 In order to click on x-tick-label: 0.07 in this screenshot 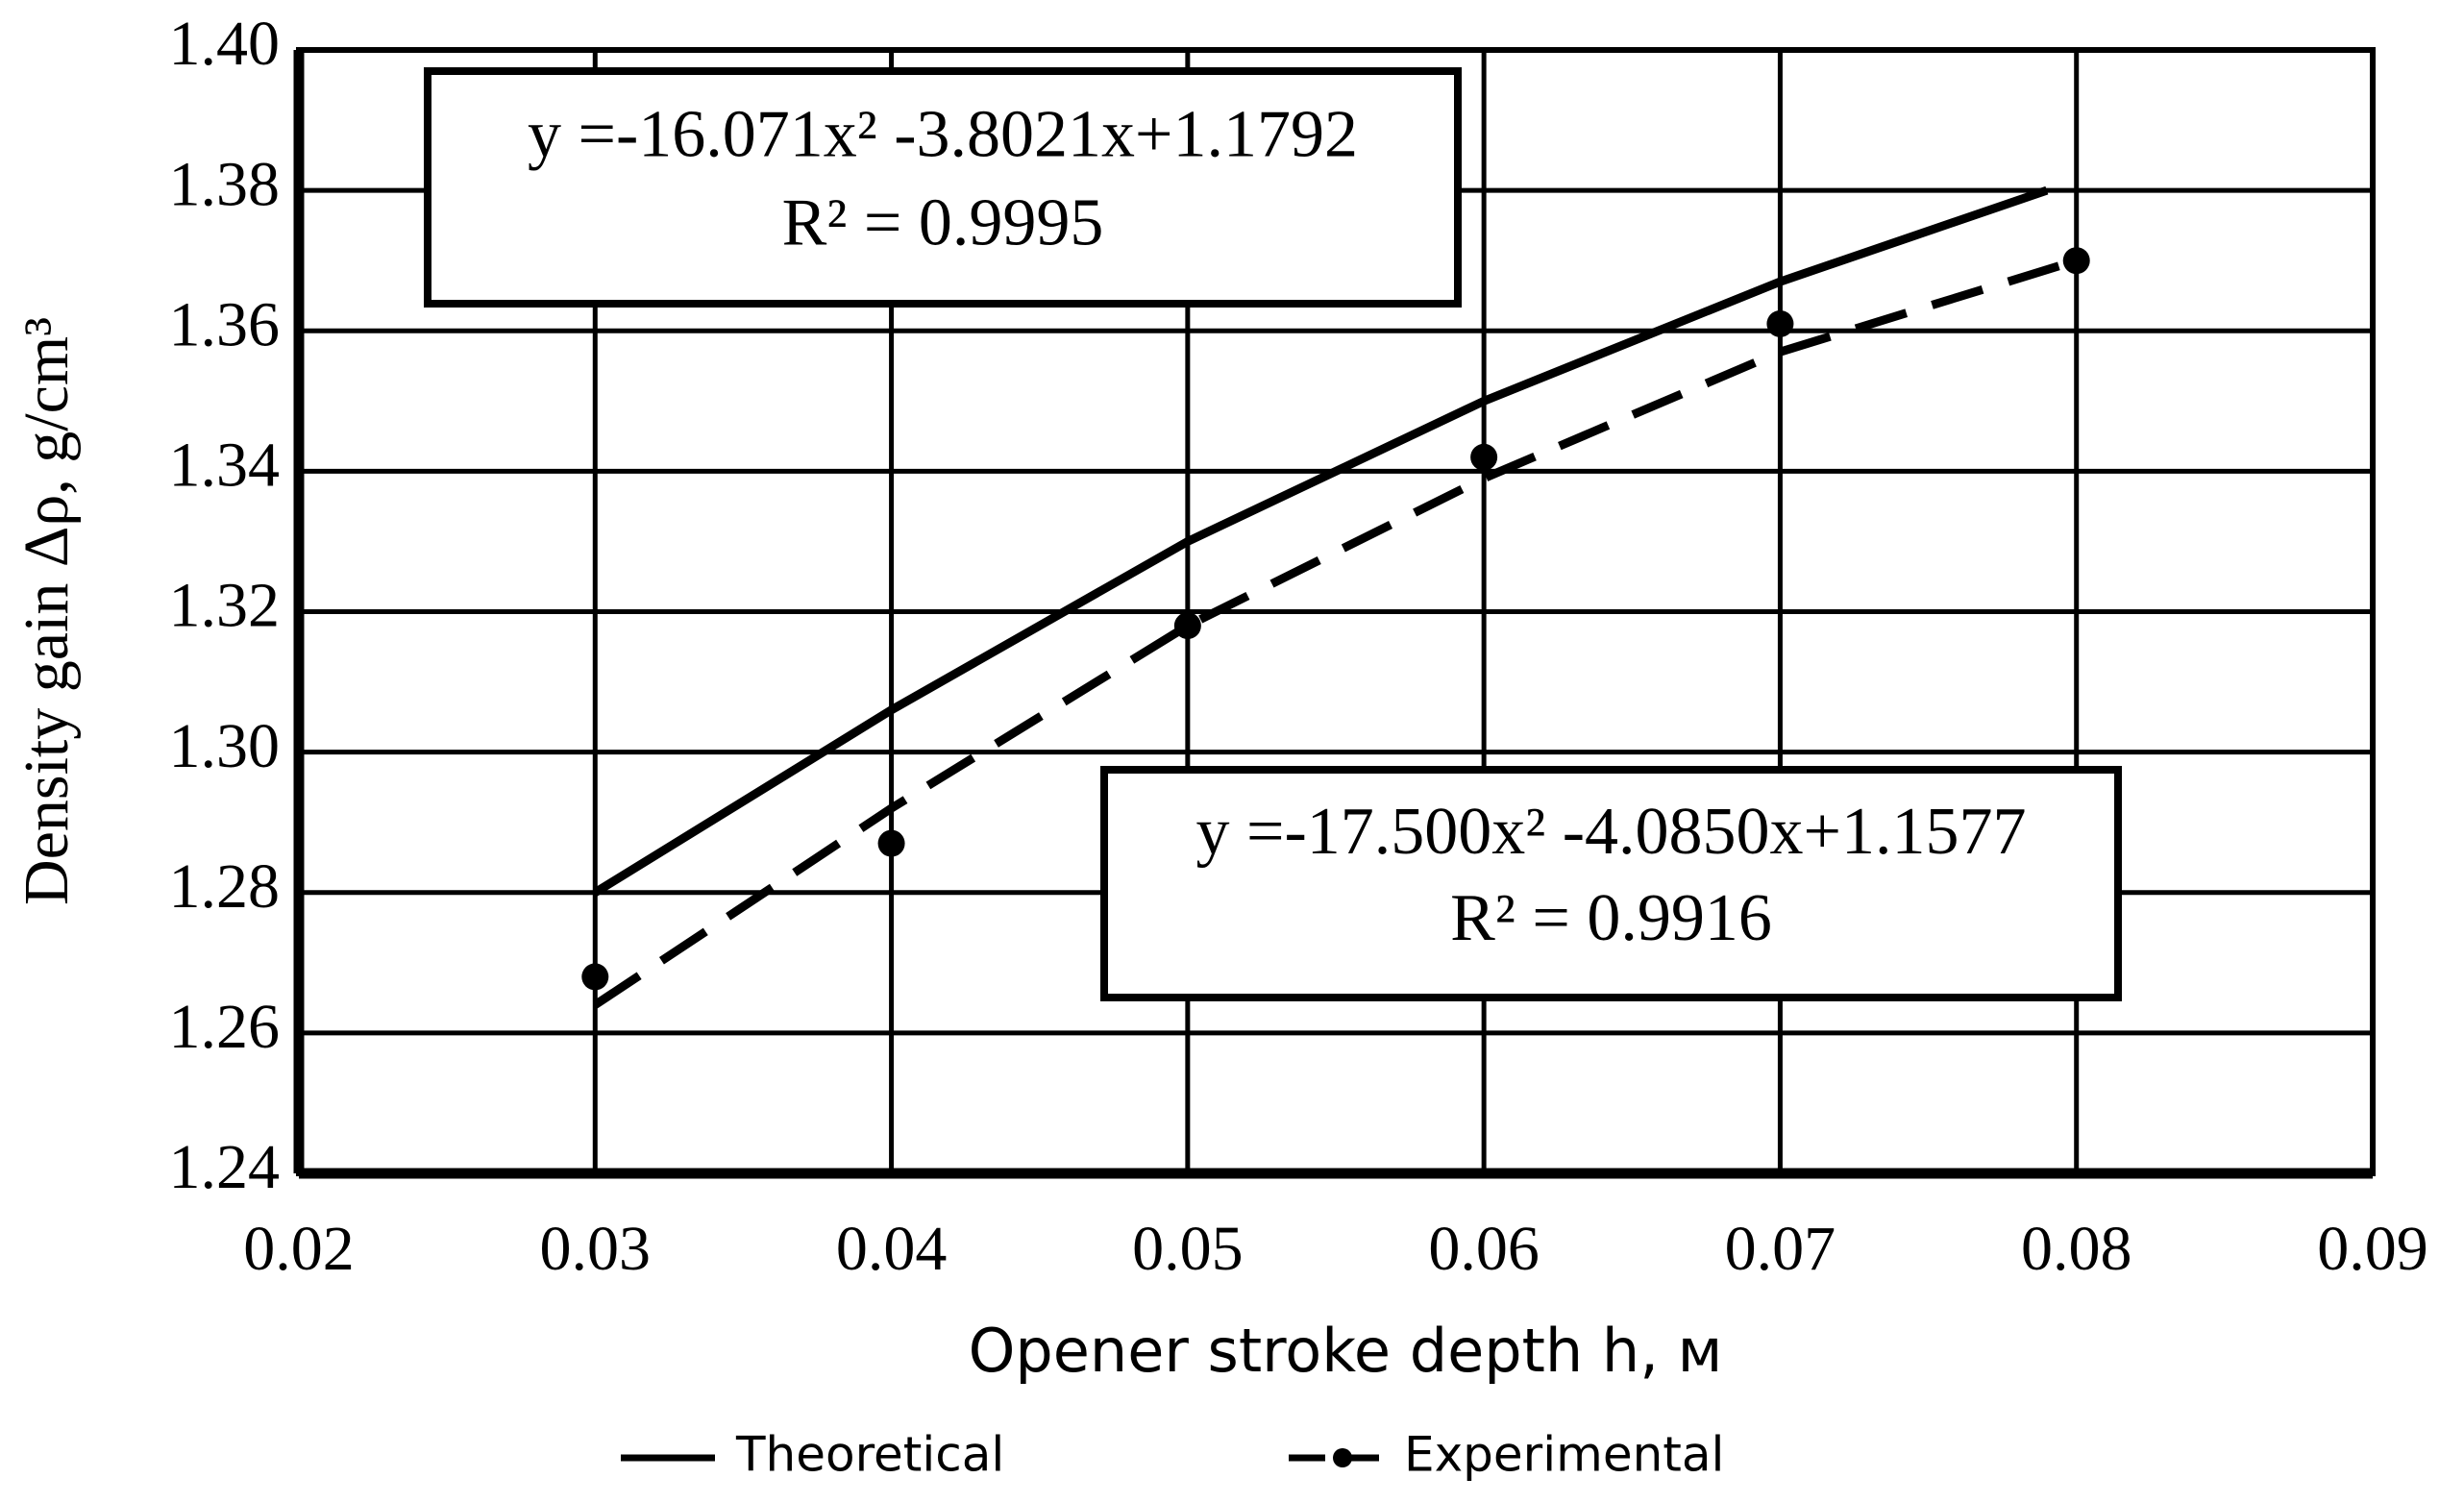, I will do `click(1780, 1249)`.